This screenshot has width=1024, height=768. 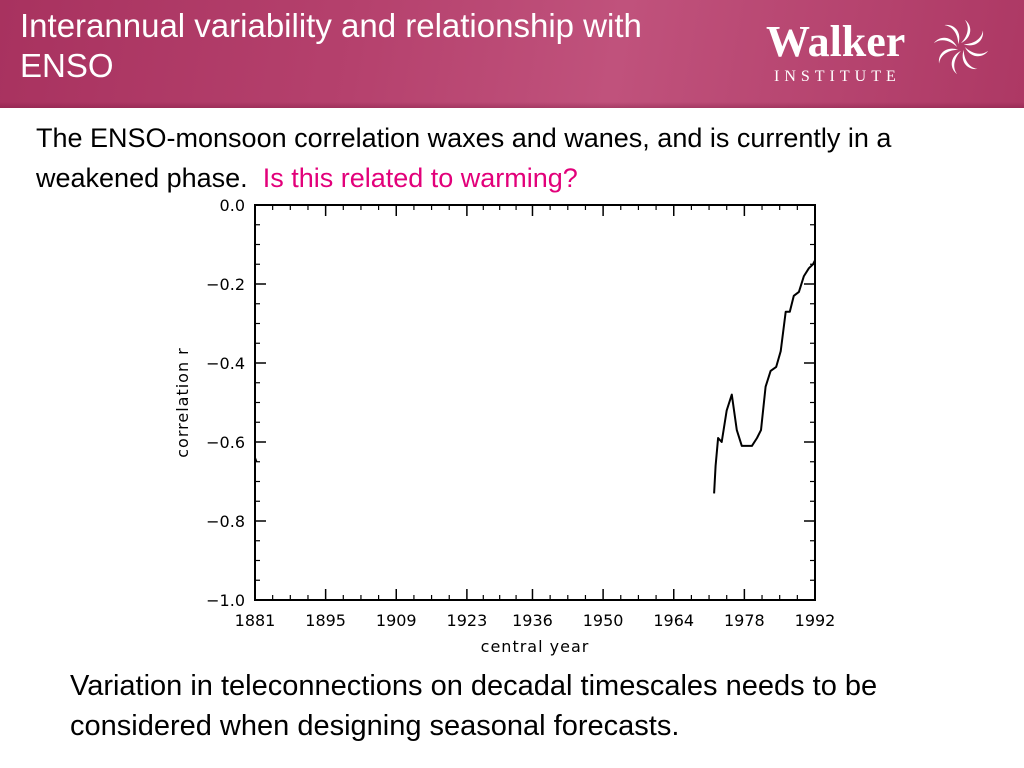 What do you see at coordinates (225, 442) in the screenshot?
I see `y-tick-label: −0.6` at bounding box center [225, 442].